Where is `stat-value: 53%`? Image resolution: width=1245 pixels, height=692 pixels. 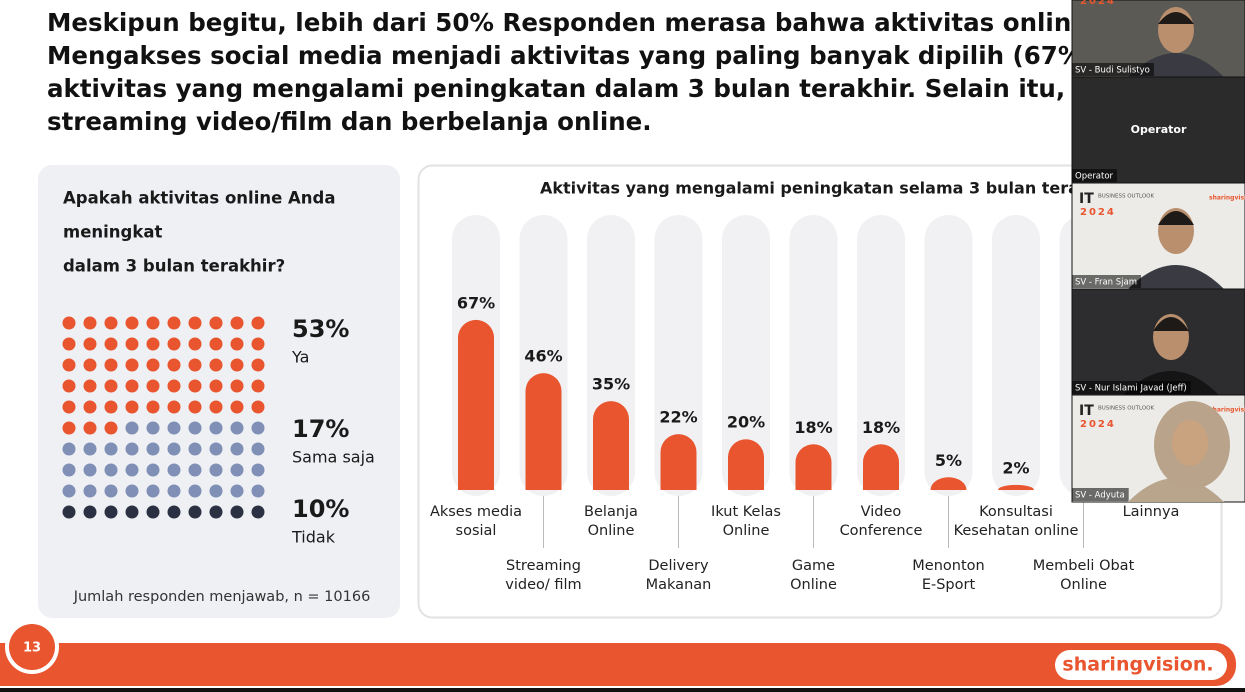 stat-value: 53% is located at coordinates (320, 329).